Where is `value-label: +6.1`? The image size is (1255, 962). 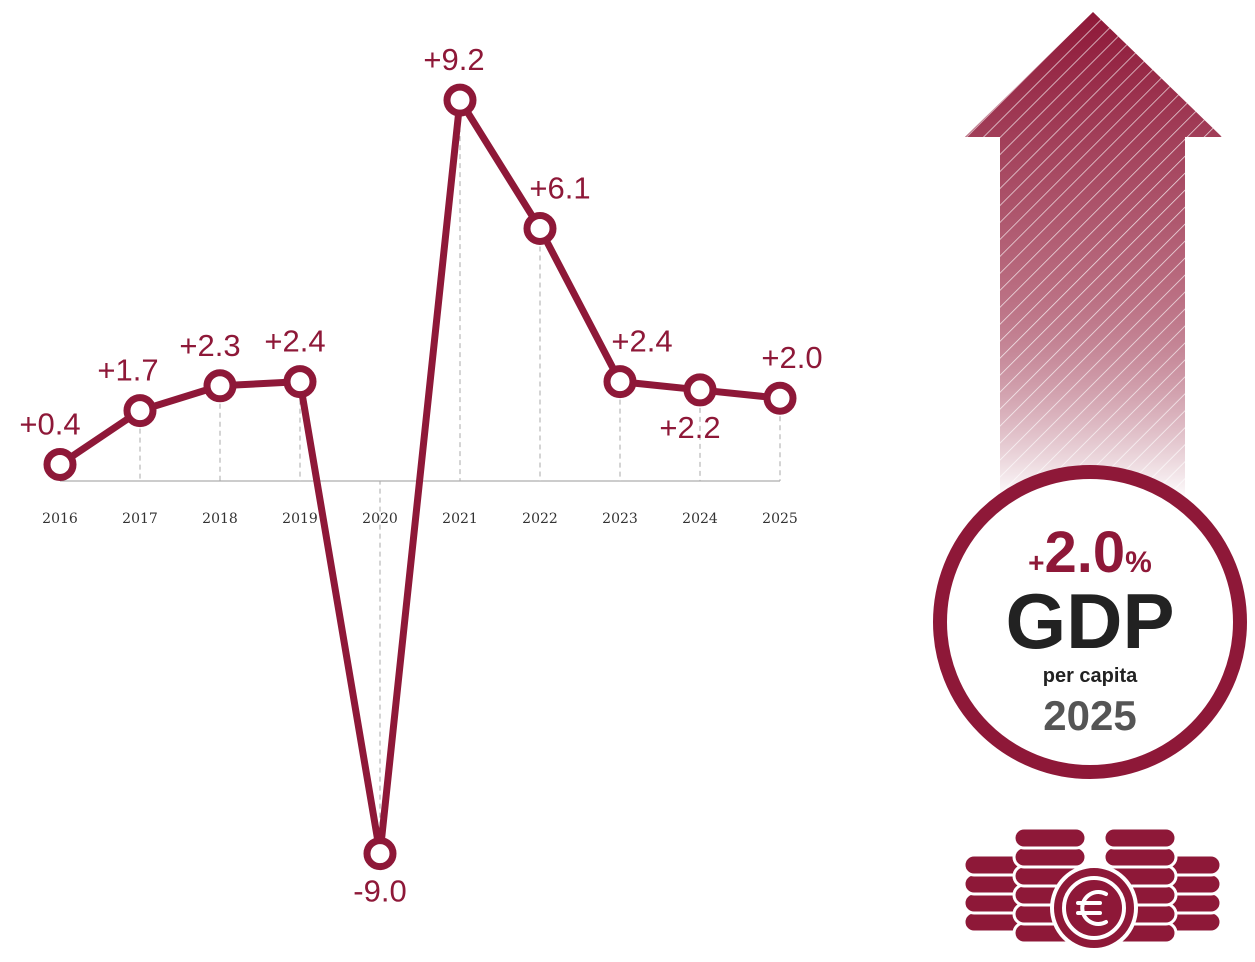 value-label: +6.1 is located at coordinates (559, 187).